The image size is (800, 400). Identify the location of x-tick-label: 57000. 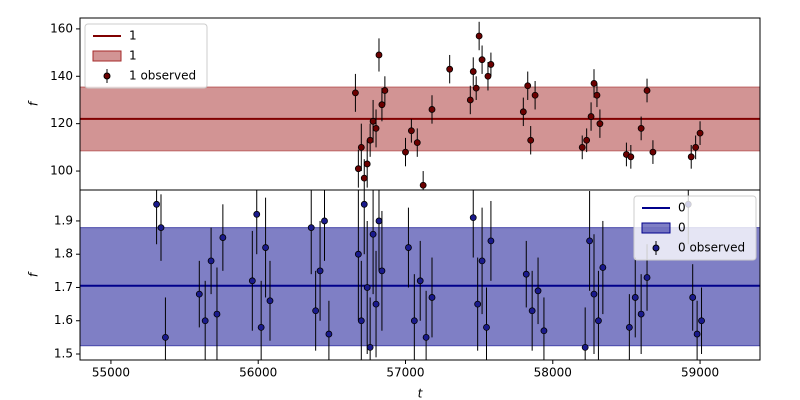
(405, 373).